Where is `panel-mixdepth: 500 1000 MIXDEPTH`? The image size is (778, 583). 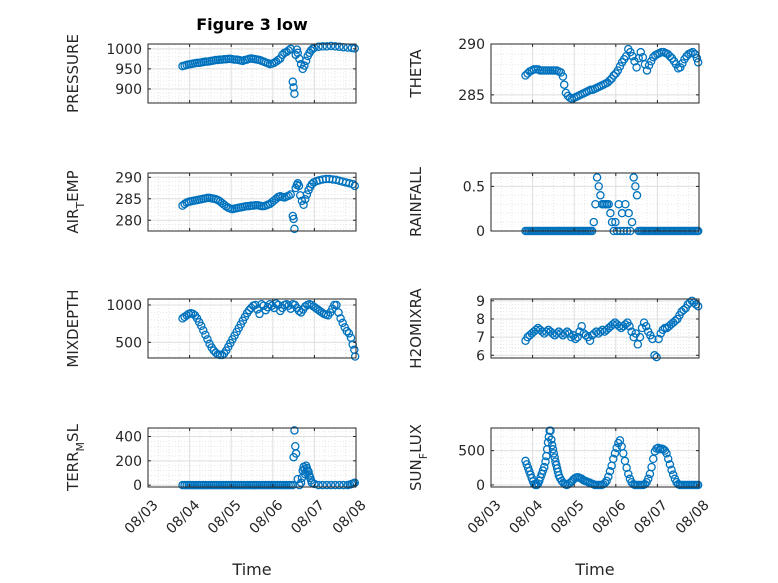 panel-mixdepth: 500 1000 MIXDEPTH is located at coordinates (212, 328).